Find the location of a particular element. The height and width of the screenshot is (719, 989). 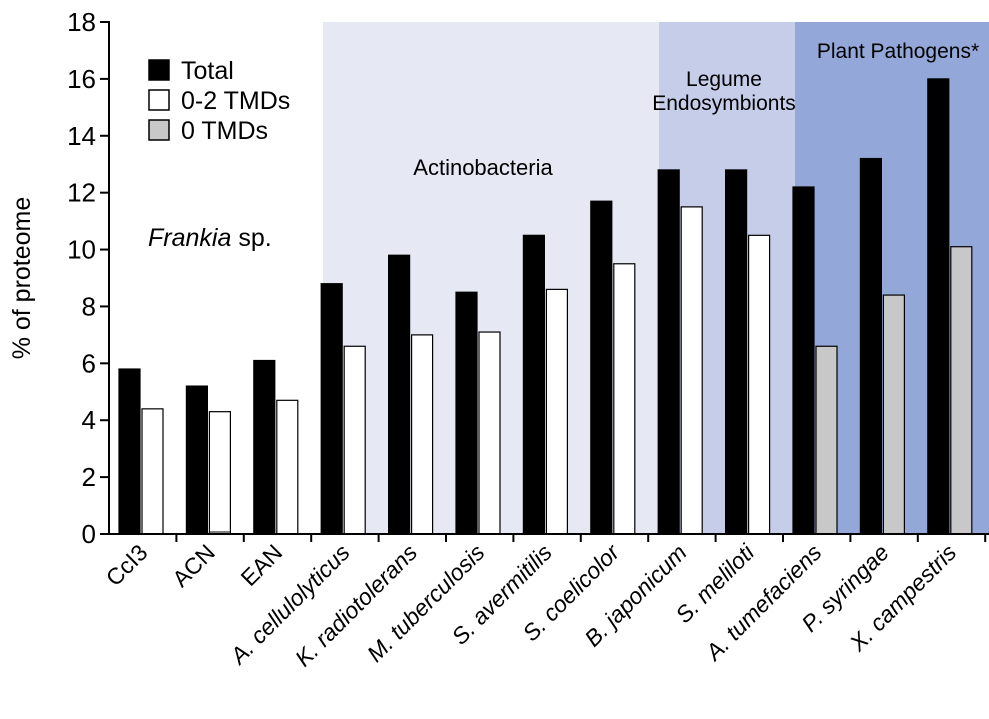

legend-label-0-tmds: 0 TMDs is located at coordinates (224, 131).